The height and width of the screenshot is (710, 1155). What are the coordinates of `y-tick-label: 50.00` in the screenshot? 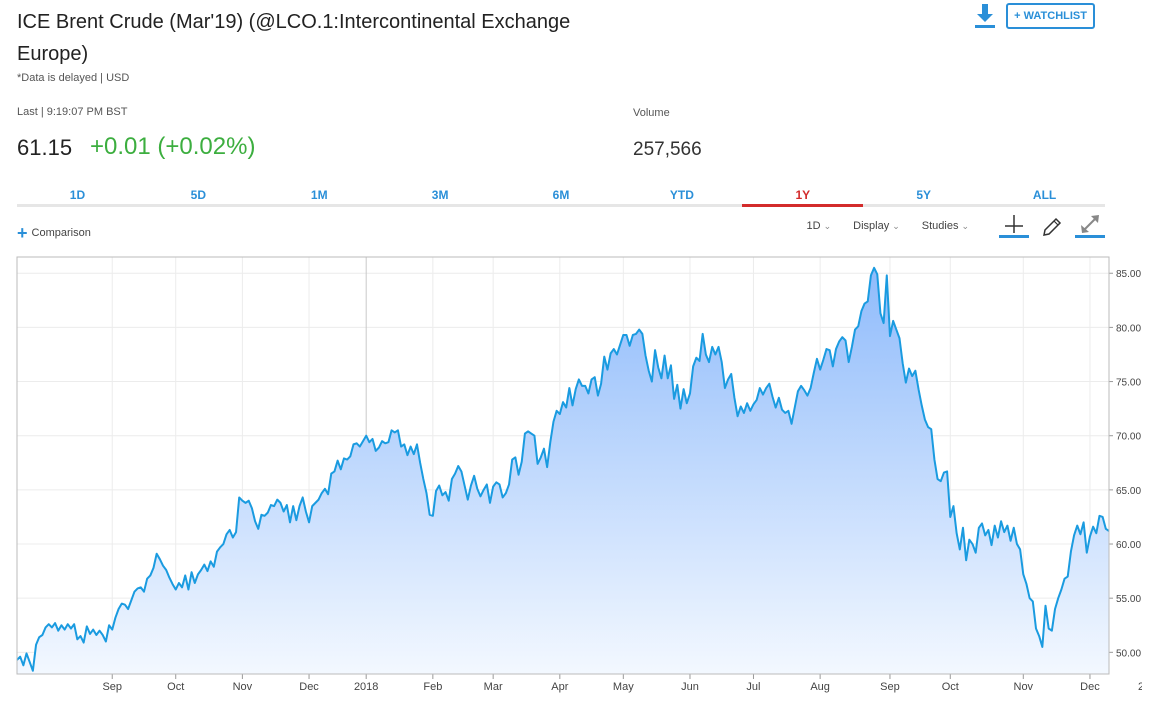 It's located at (1128, 653).